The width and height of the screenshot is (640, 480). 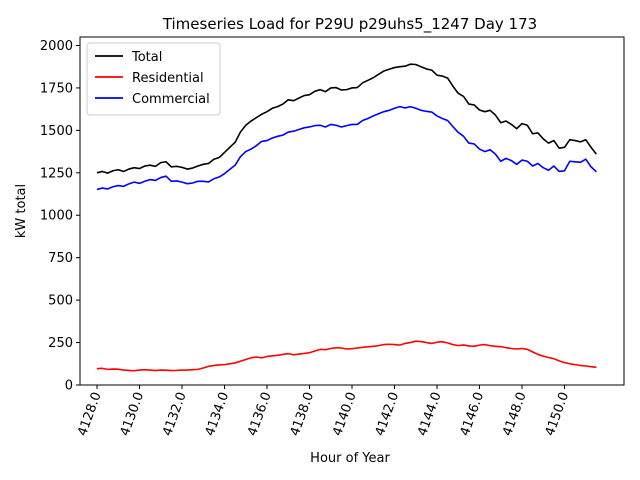 I want to click on y-tick-label: 750, so click(x=60, y=258).